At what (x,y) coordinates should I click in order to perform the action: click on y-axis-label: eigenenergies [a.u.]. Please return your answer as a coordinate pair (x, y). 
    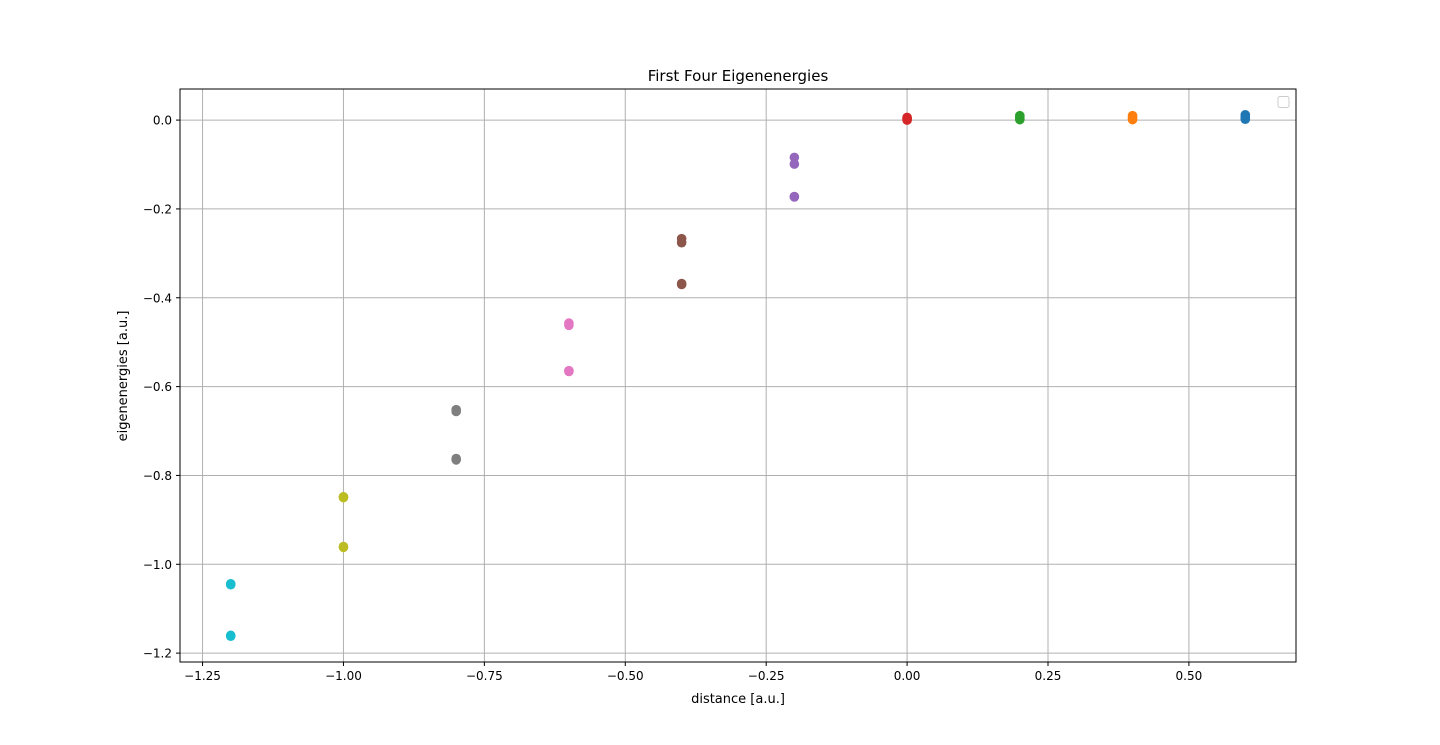
    Looking at the image, I should click on (123, 376).